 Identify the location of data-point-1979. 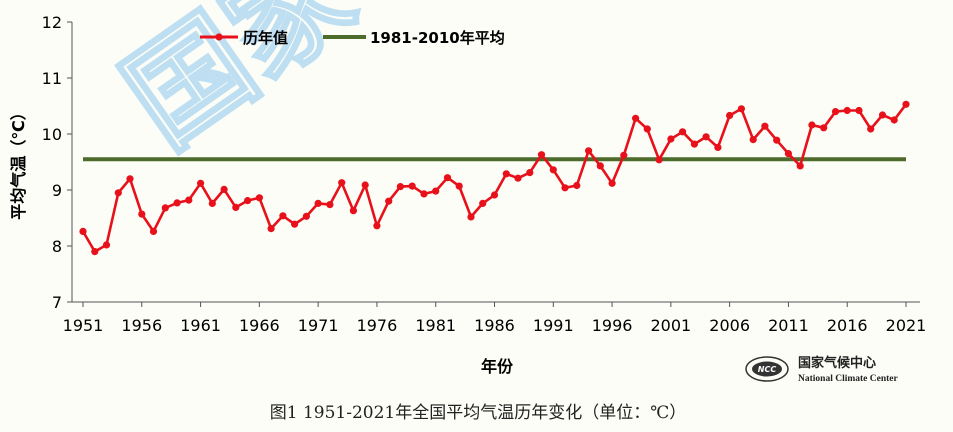
(412, 186).